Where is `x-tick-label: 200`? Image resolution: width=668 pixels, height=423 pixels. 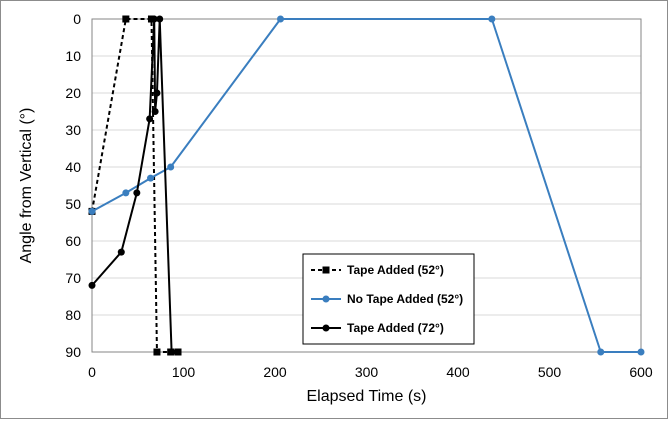 x-tick-label: 200 is located at coordinates (275, 372).